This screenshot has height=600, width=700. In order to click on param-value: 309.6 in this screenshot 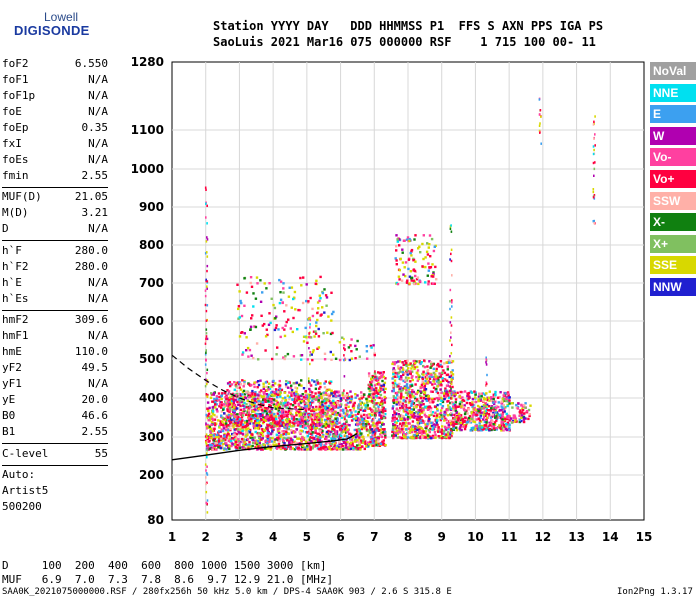, I will do `click(91, 319)`.